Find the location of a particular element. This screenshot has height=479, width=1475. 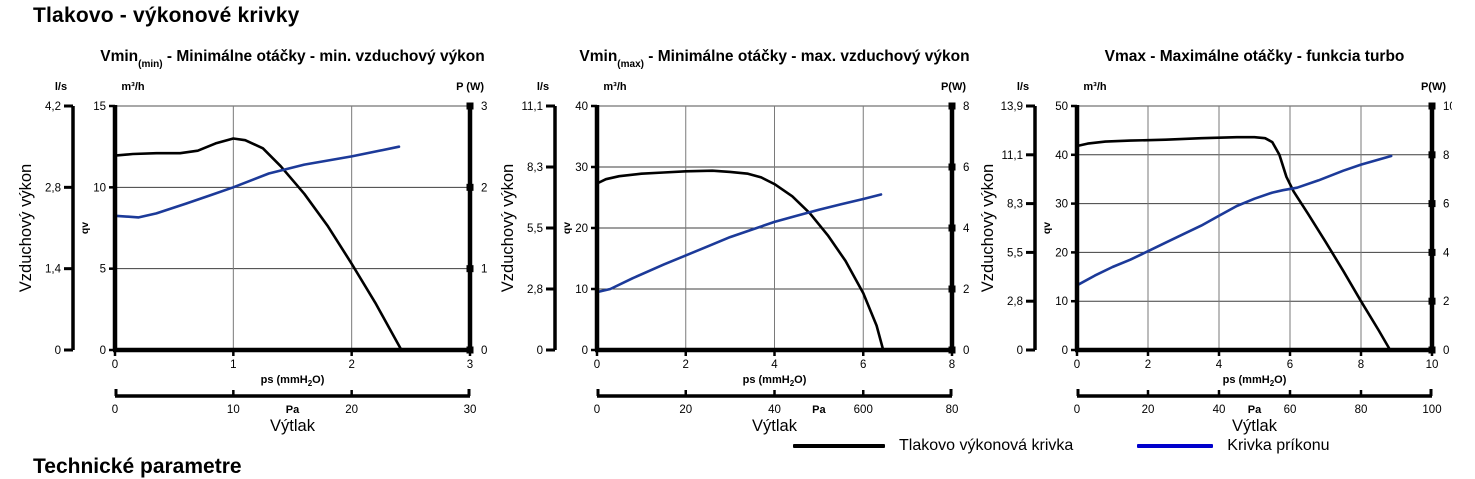

section-heading-technicke-parametre: Technické parametre is located at coordinates (137, 466).